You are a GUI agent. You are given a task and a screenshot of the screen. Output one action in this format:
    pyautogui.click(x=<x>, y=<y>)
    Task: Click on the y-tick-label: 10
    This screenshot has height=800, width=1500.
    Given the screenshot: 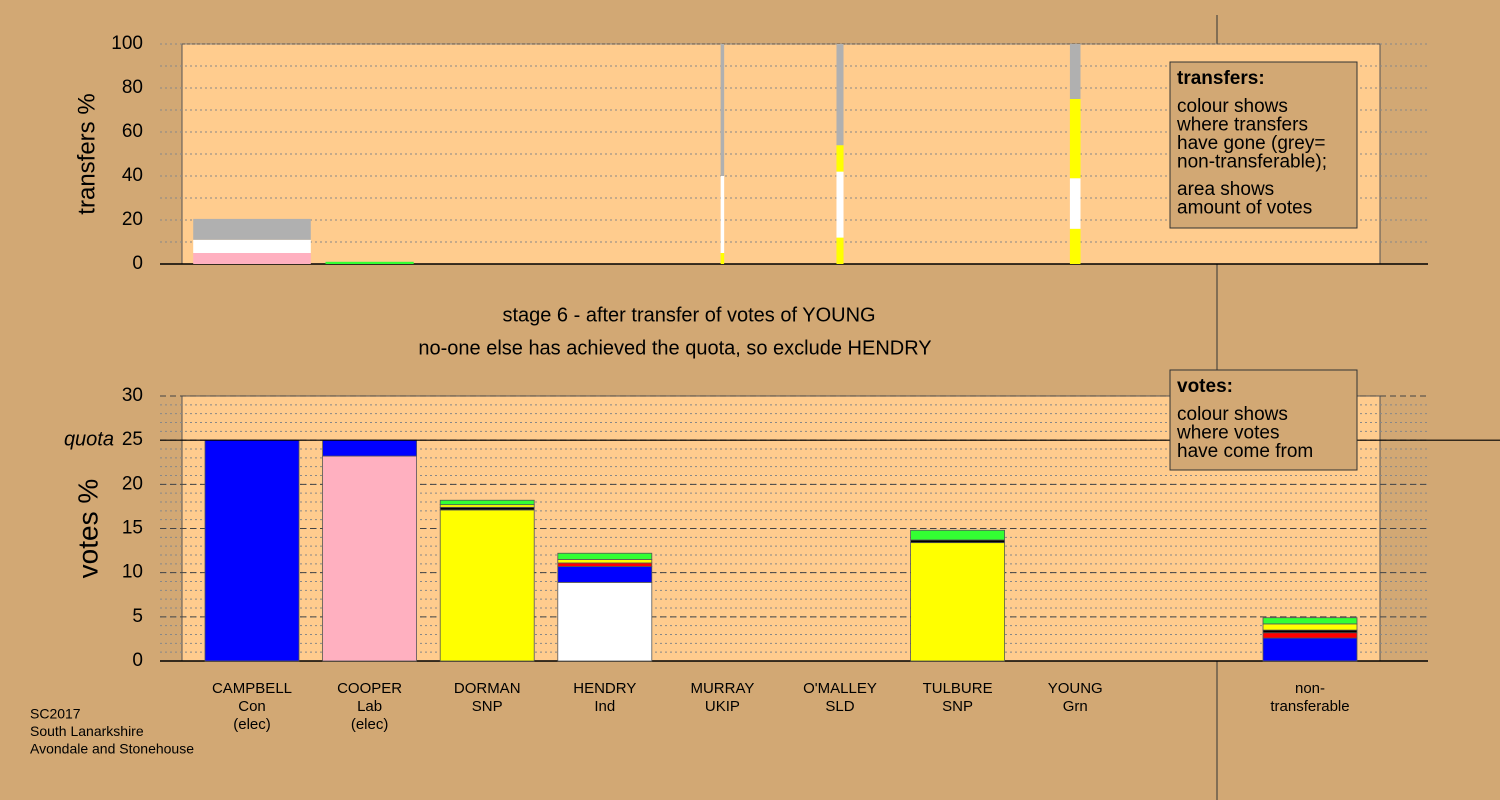 What is the action you would take?
    pyautogui.click(x=132, y=572)
    